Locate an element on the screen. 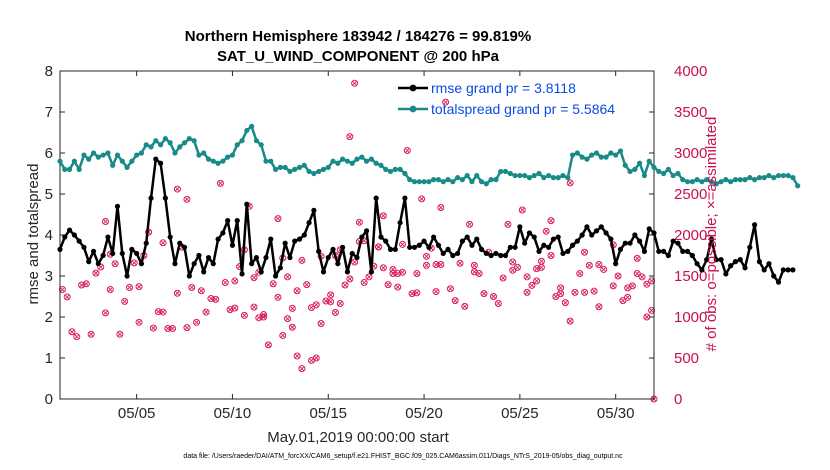 This screenshot has width=830, height=470. y-tick-label: 6 is located at coordinates (49, 153).